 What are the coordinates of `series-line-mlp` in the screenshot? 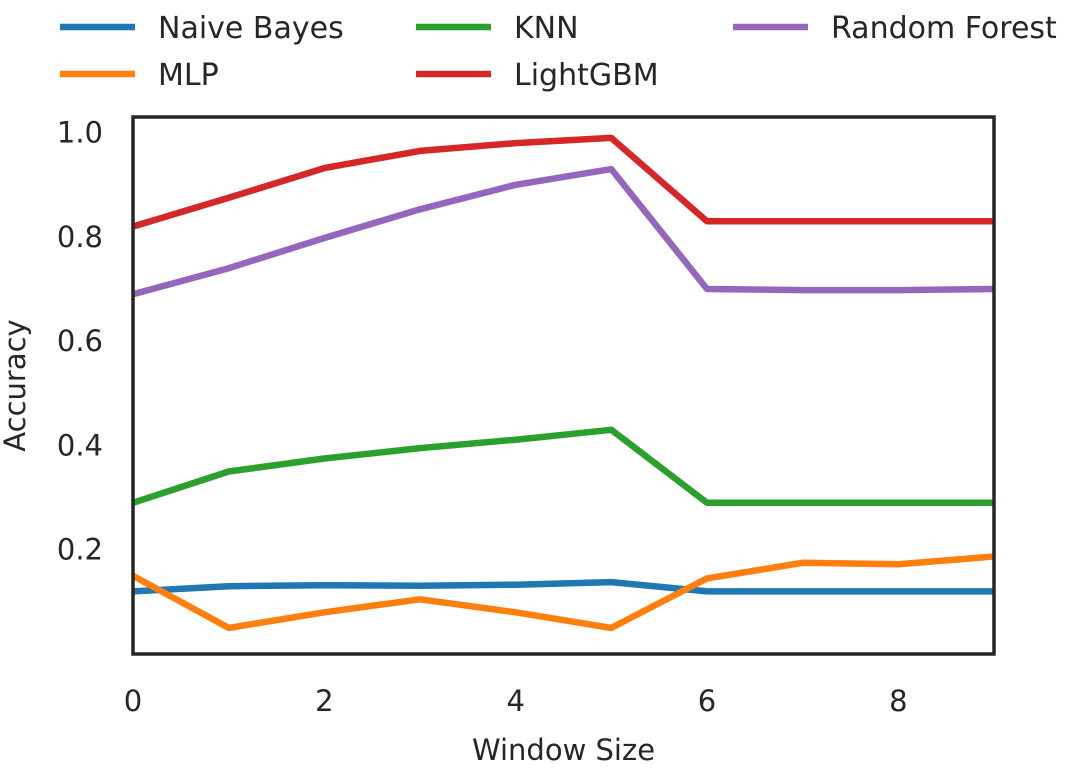 It's located at (563, 592).